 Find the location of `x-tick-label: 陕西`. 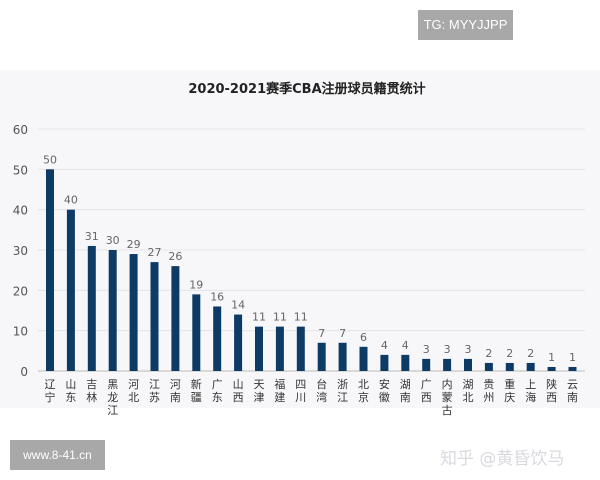

x-tick-label: 陕西 is located at coordinates (551, 390).